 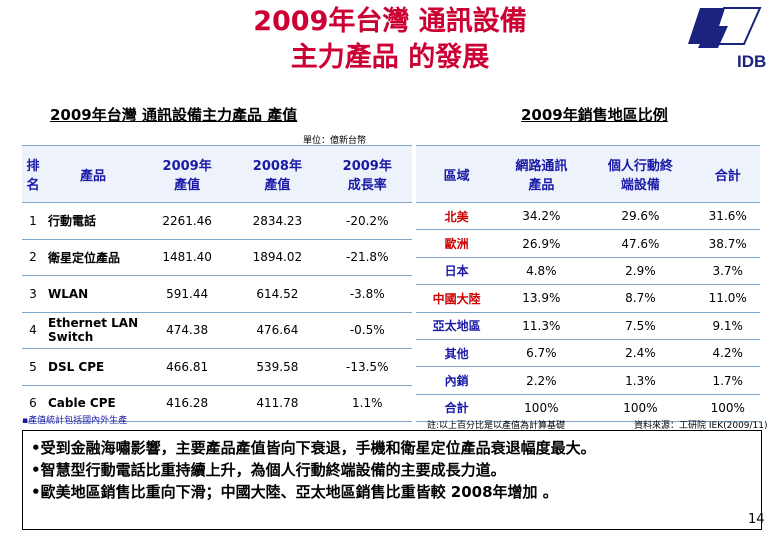 What do you see at coordinates (93, 221) in the screenshot?
I see `product-cell: 行動電話` at bounding box center [93, 221].